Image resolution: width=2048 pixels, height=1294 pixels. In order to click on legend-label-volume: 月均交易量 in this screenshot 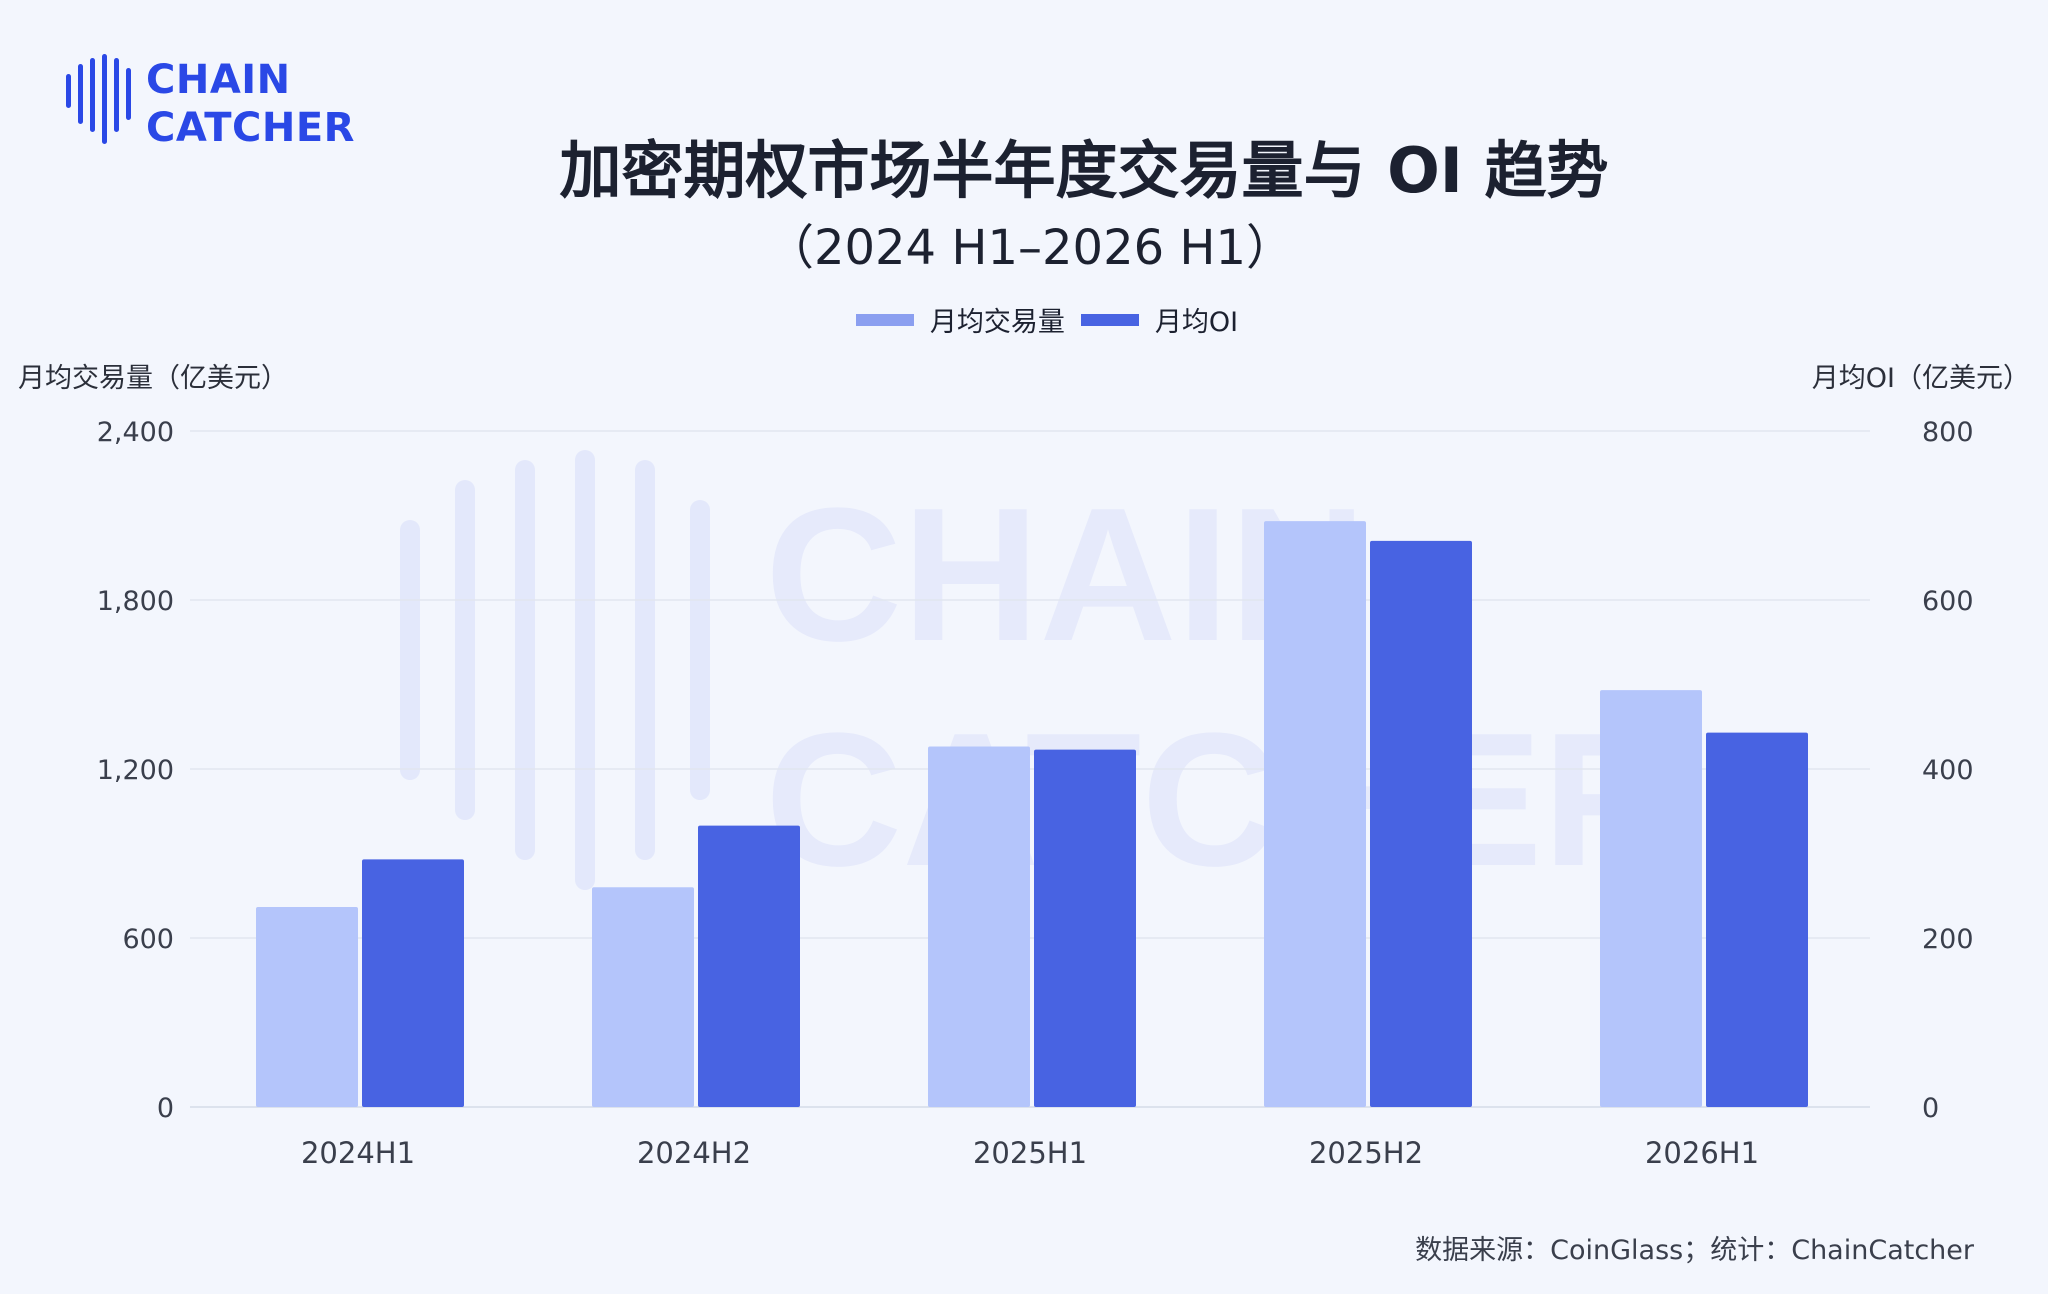, I will do `click(997, 322)`.